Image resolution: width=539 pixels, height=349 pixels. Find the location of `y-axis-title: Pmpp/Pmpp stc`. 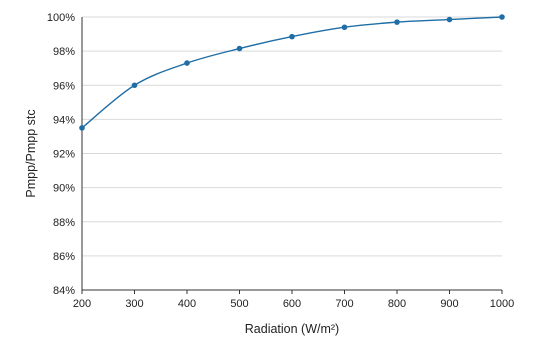

y-axis-title: Pmpp/Pmpp stc is located at coordinates (31, 153).